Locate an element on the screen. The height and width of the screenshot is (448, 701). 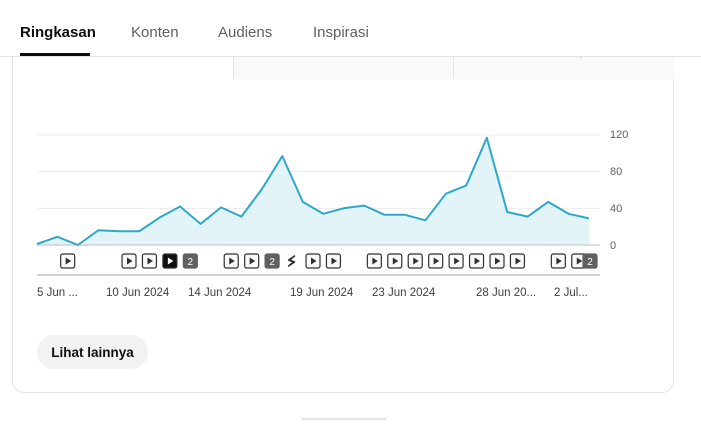
tab-bar: Ringkasan Konten Audiens Inspirasi is located at coordinates (350, 28).